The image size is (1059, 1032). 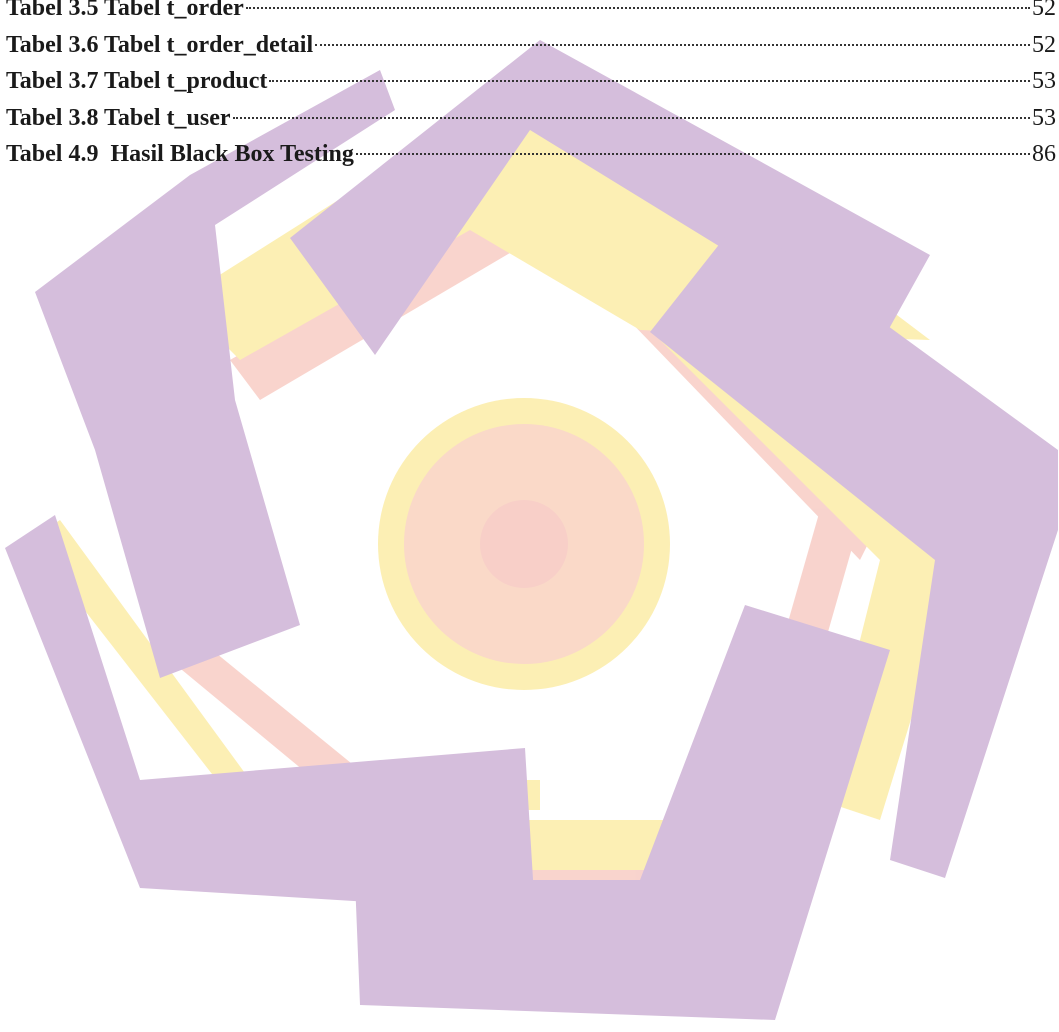 What do you see at coordinates (137, 81) in the screenshot?
I see `toc-entry-label: Tabel 3.7 Tabel t_product` at bounding box center [137, 81].